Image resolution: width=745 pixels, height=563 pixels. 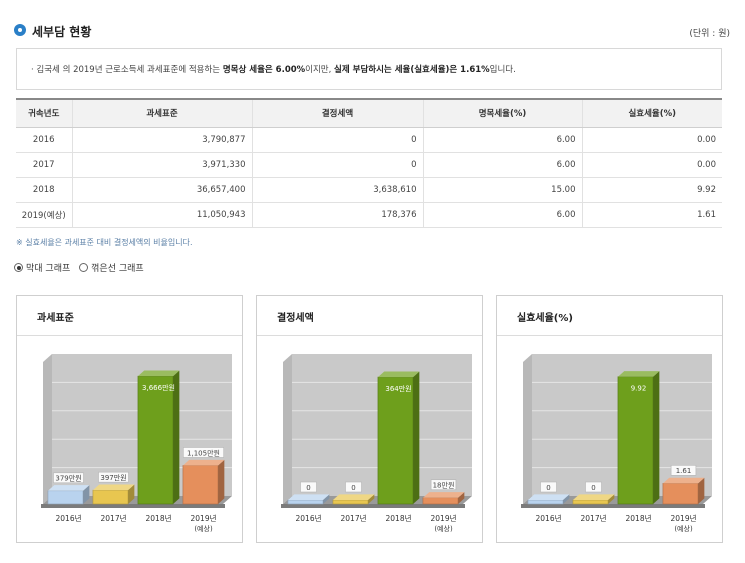 I want to click on cell-effective-rate: 1.61, so click(x=651, y=215).